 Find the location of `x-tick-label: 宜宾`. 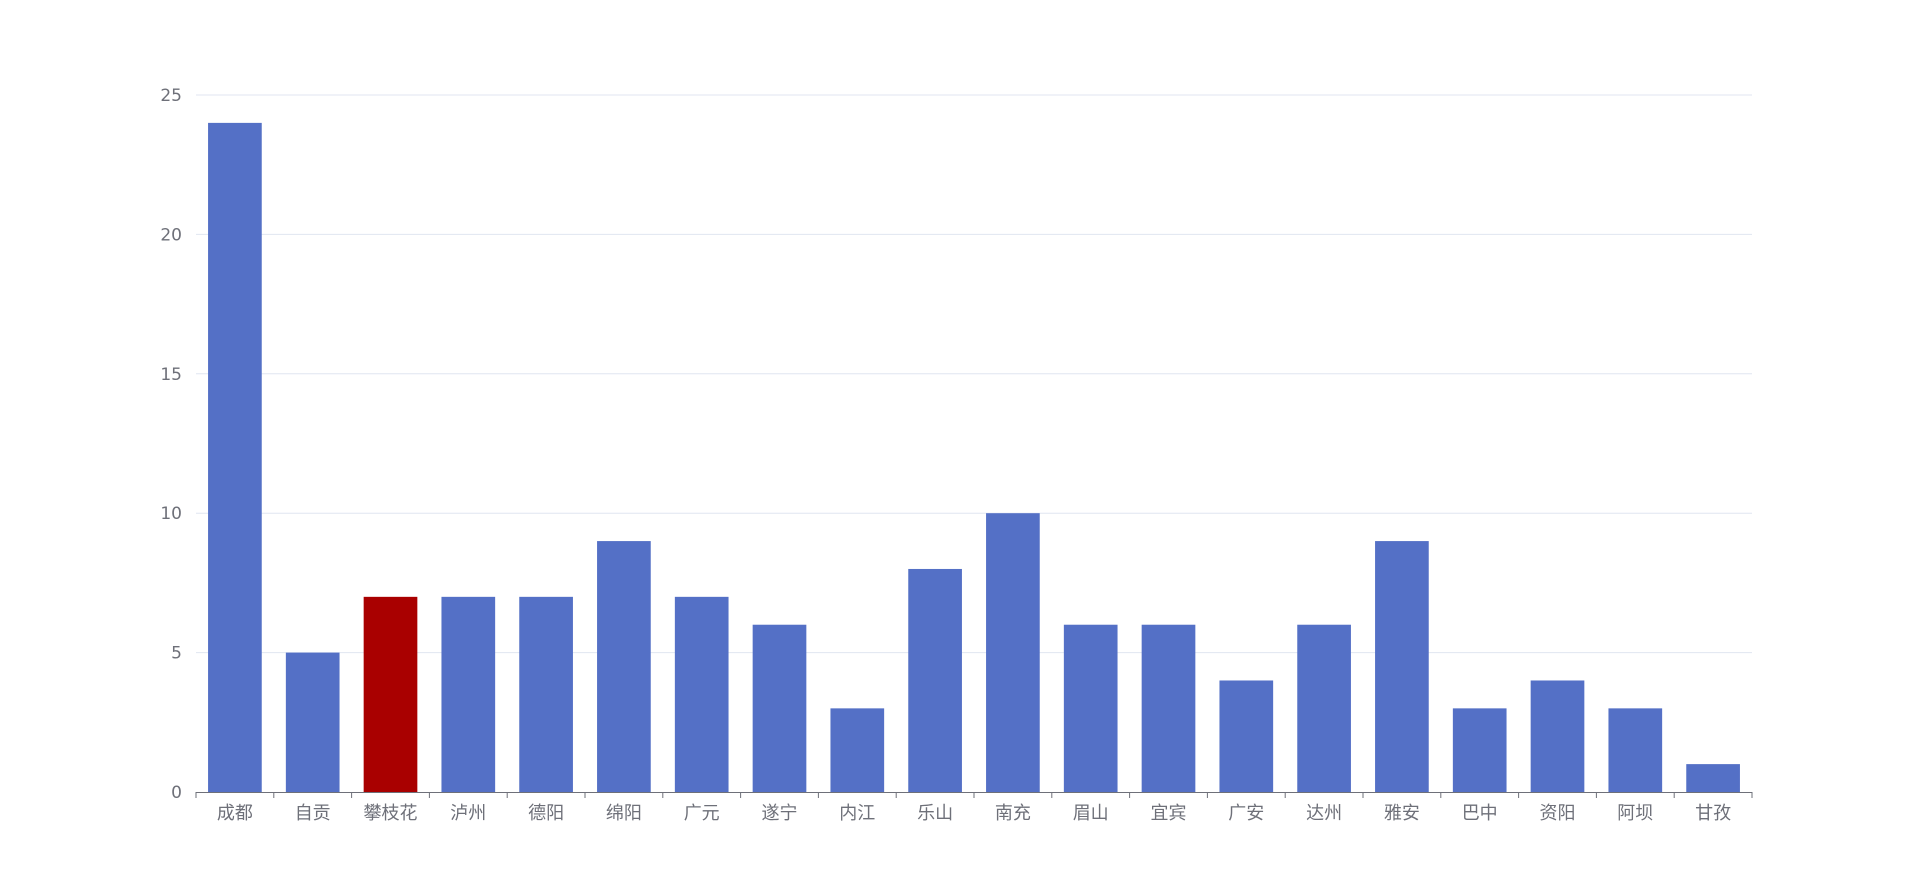

x-tick-label: 宜宾 is located at coordinates (1169, 813).